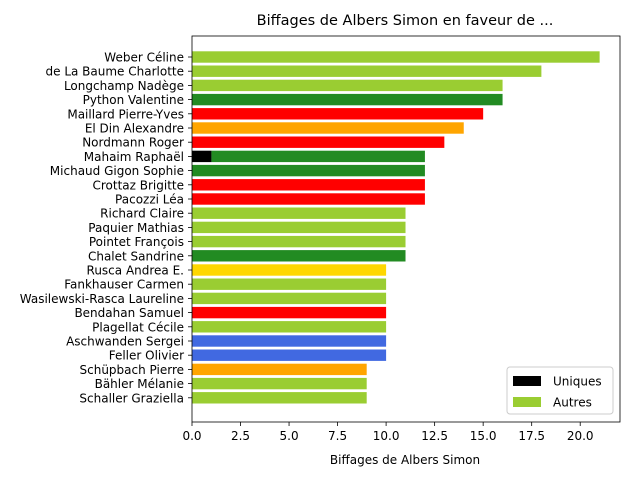  I want to click on legend-label: Uniques, so click(577, 382).